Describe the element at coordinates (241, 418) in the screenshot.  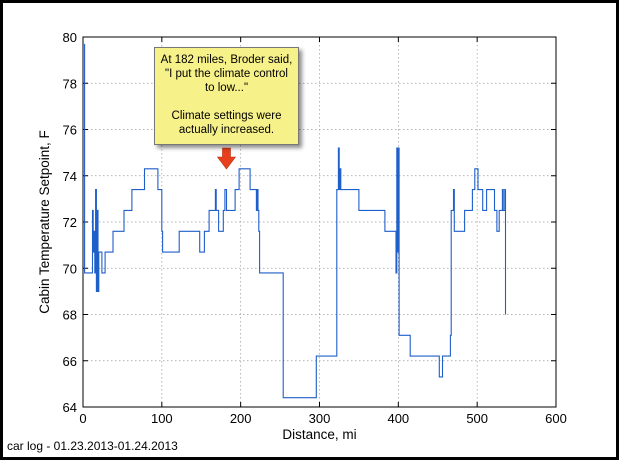
I see `x-tick-label: 200` at that location.